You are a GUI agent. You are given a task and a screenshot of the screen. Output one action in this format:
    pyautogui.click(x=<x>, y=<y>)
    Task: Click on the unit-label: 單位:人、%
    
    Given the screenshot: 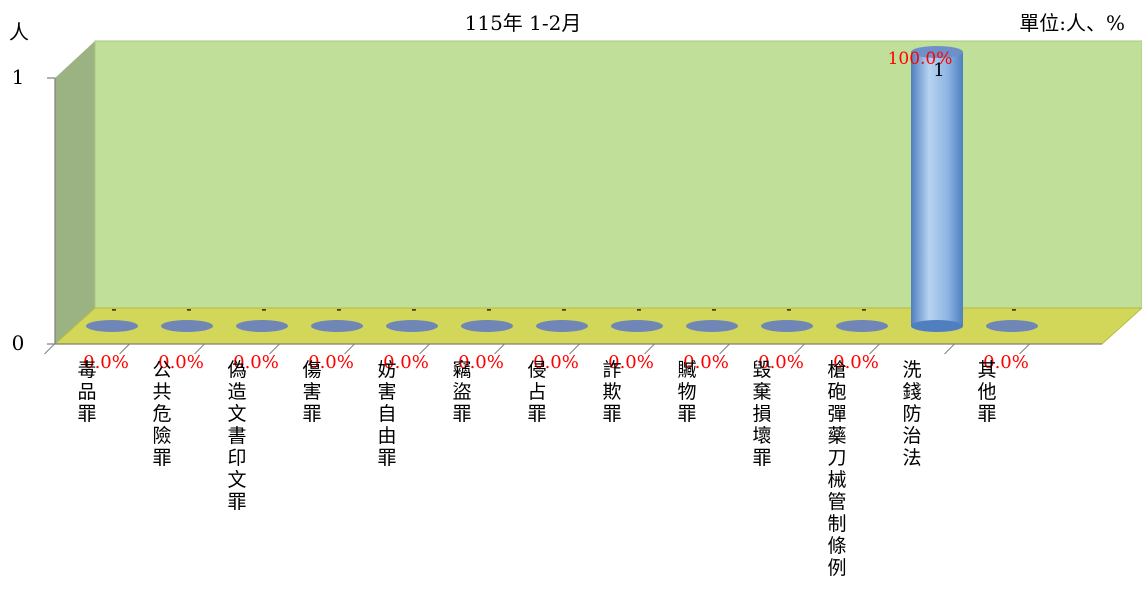 What is the action you would take?
    pyautogui.click(x=1072, y=23)
    